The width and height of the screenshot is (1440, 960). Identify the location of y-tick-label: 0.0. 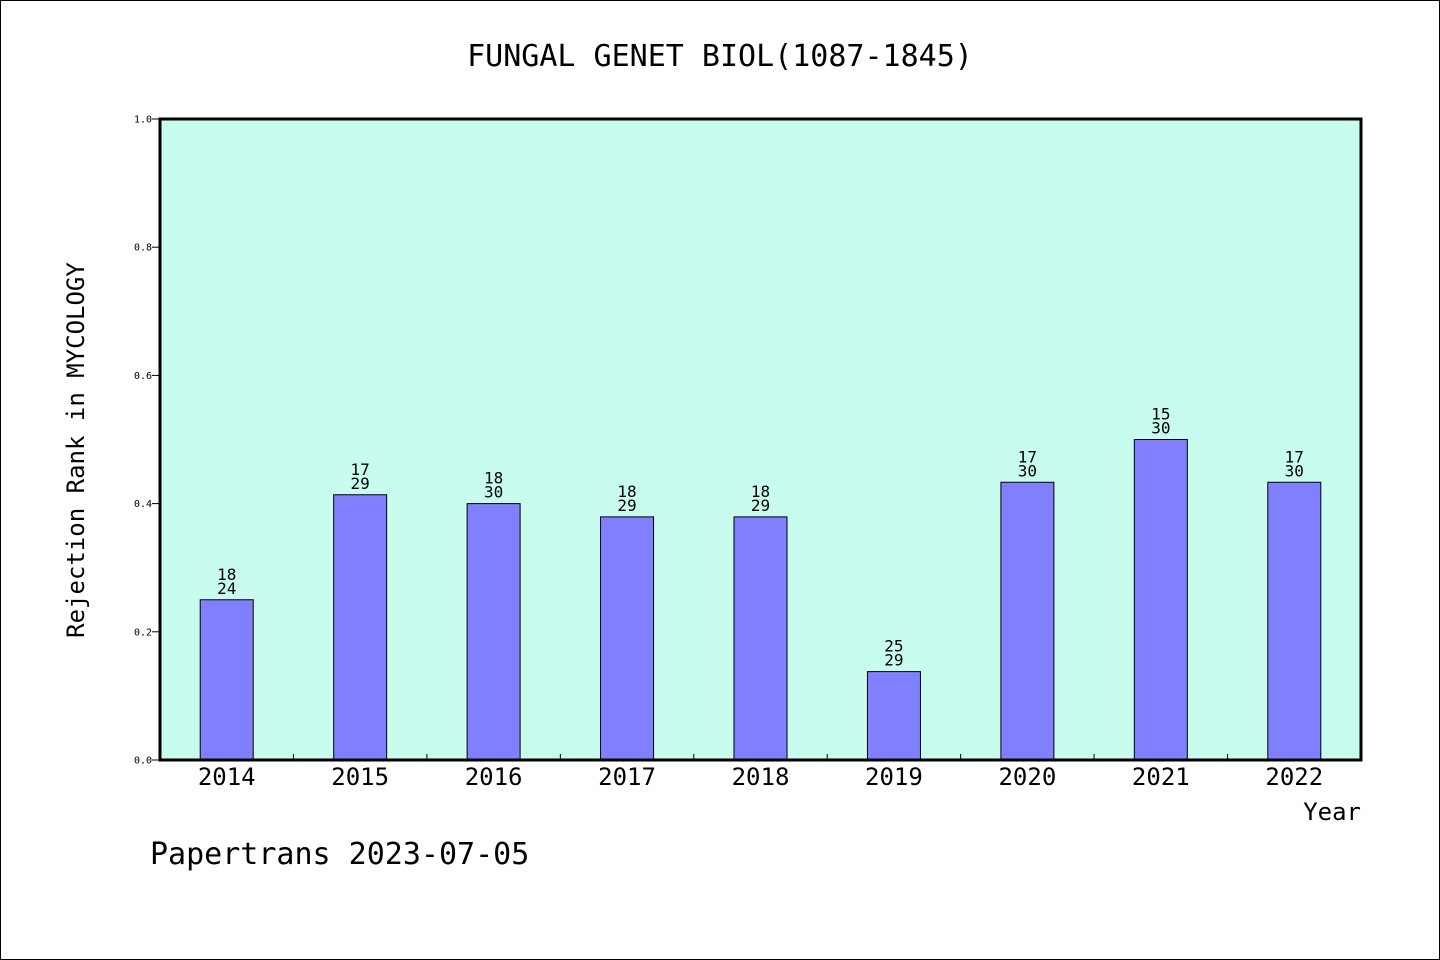
(143, 761).